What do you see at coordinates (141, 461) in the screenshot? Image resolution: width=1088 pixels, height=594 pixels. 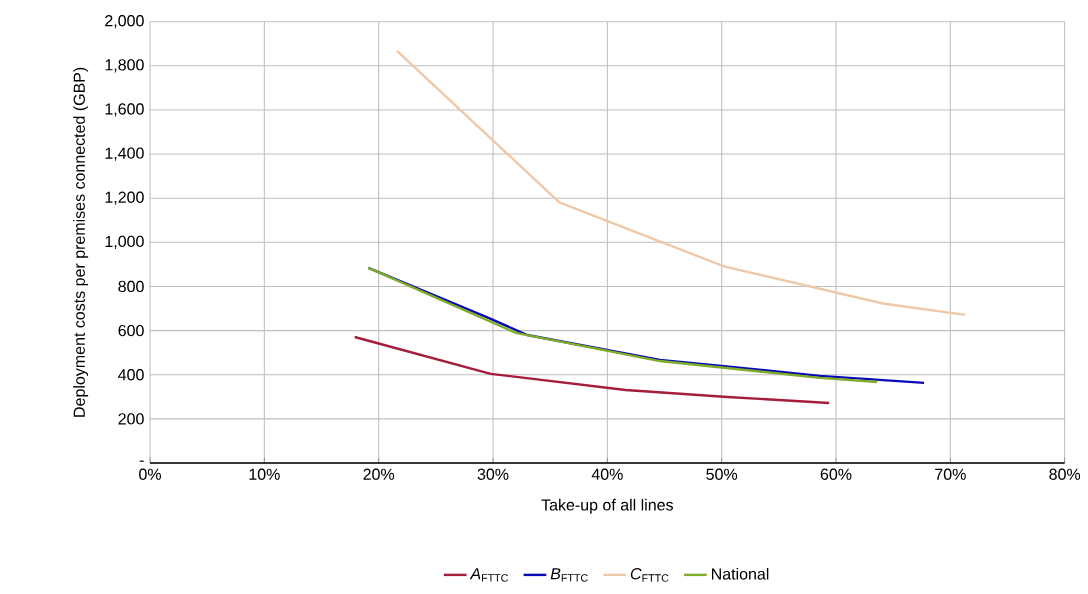 I see `y-tick-label: -` at bounding box center [141, 461].